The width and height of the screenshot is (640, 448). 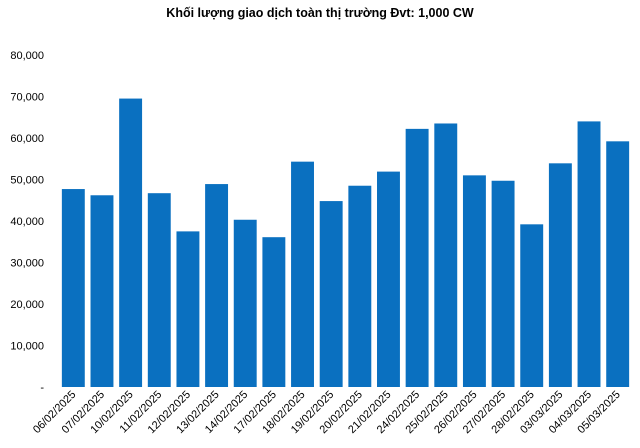 What do you see at coordinates (27, 264) in the screenshot?
I see `y-tick-label: 30,000` at bounding box center [27, 264].